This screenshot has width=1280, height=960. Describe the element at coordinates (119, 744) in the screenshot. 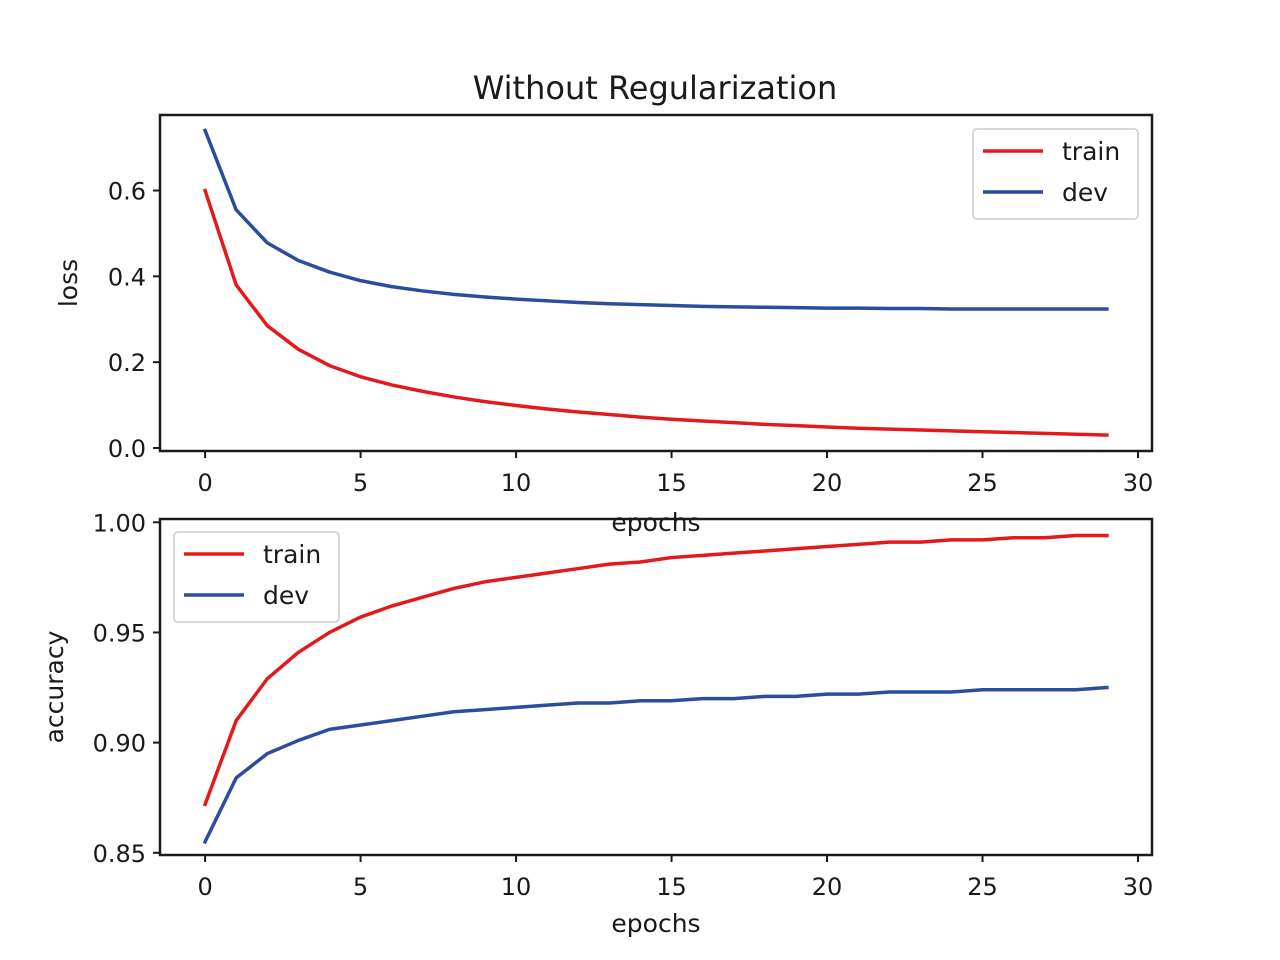

I see `accuracy-y-tick-label: 0.90` at that location.